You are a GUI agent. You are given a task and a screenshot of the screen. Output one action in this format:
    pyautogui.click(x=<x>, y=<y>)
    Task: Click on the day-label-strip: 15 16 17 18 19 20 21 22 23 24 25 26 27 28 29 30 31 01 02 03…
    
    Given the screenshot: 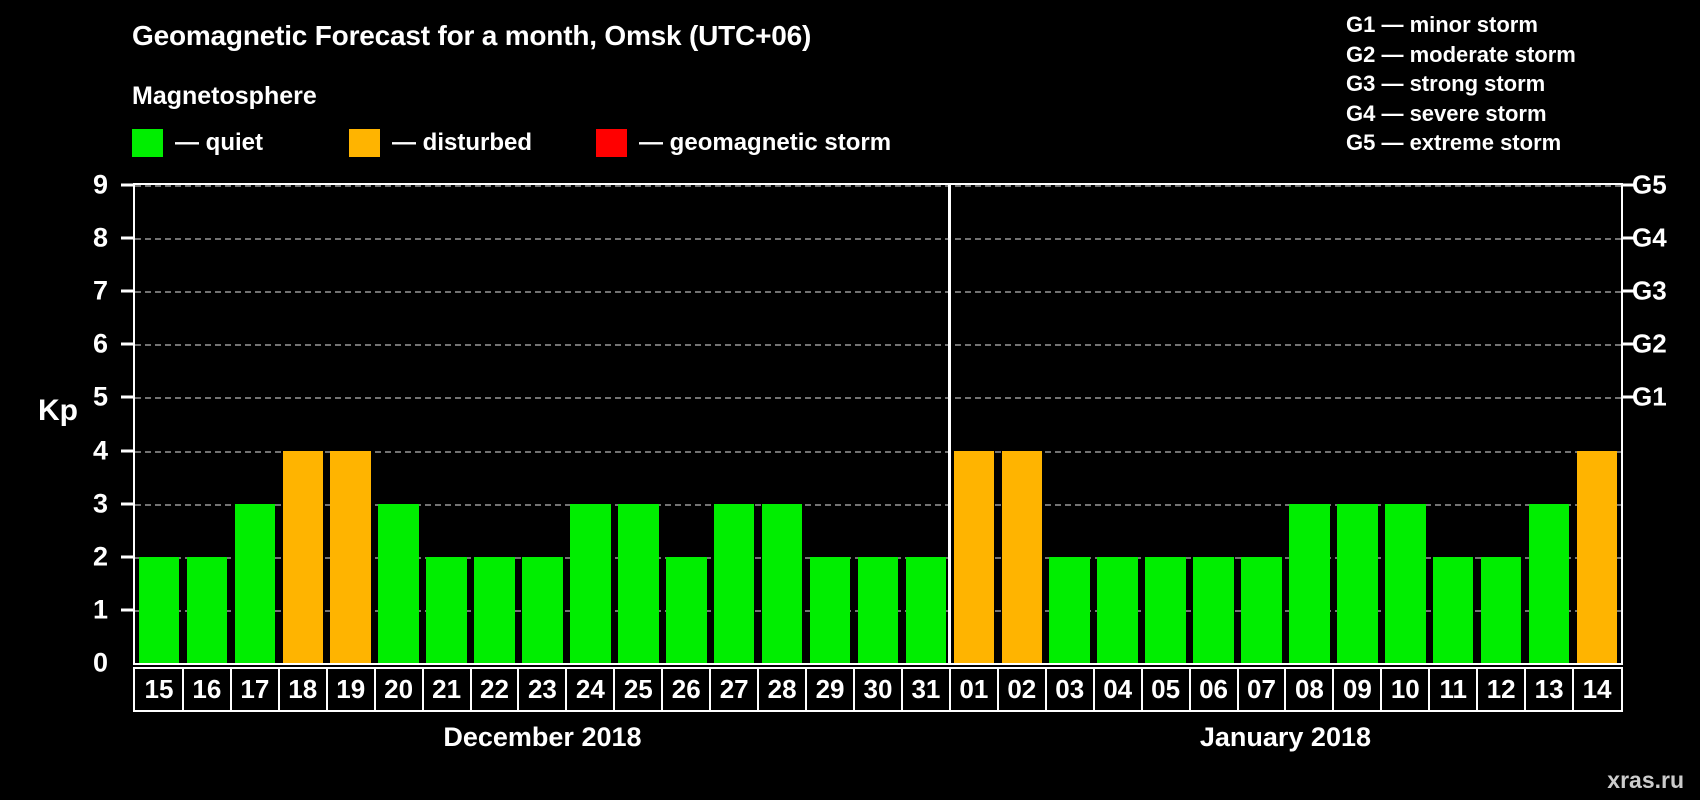 What is the action you would take?
    pyautogui.click(x=878, y=689)
    